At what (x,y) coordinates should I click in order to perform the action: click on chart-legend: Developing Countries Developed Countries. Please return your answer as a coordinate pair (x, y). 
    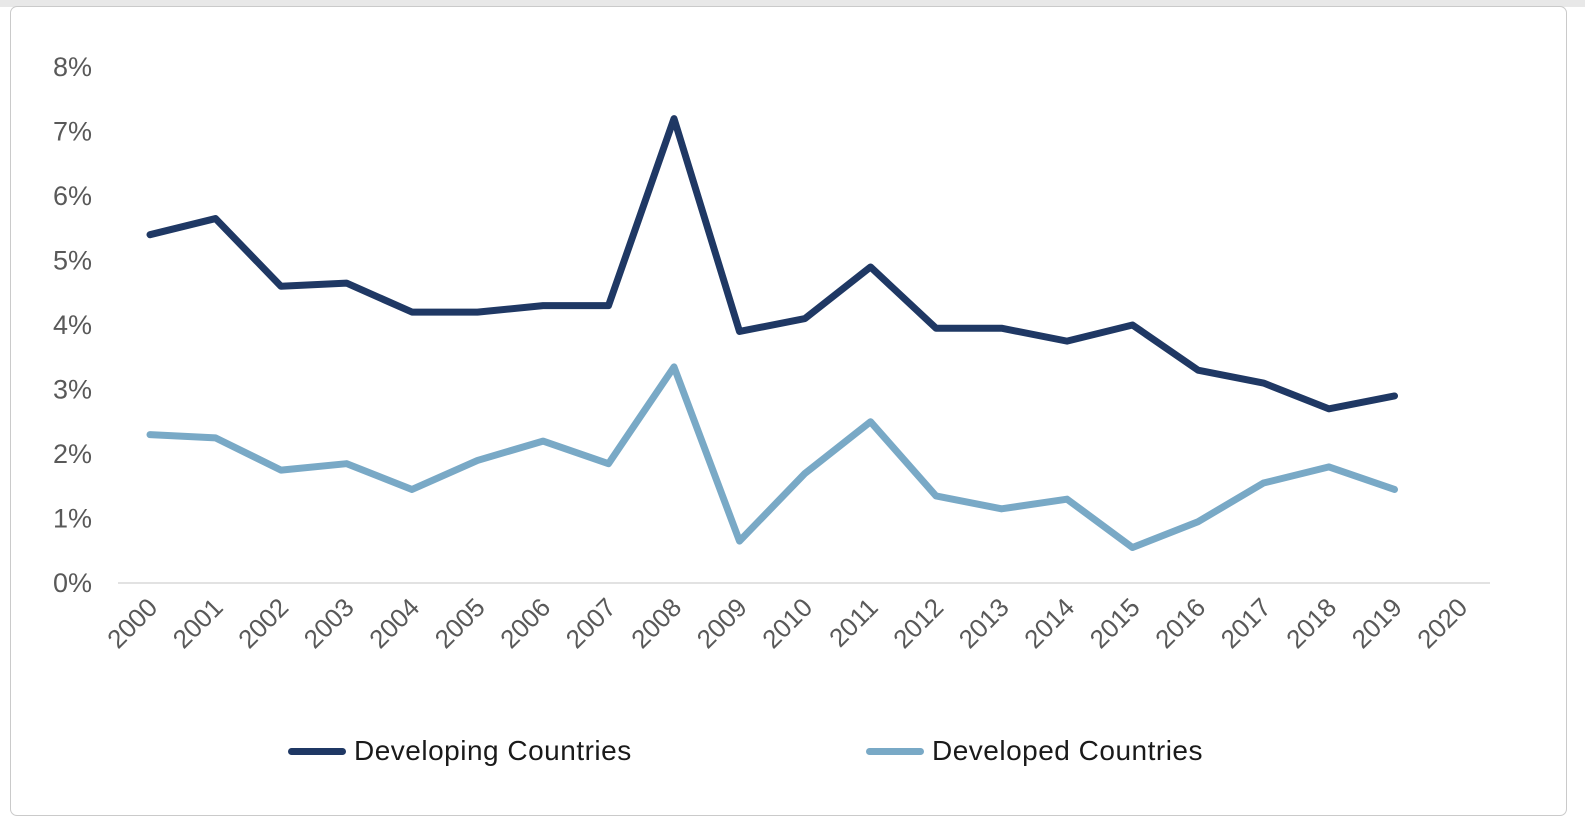
    Looking at the image, I should click on (792, 753).